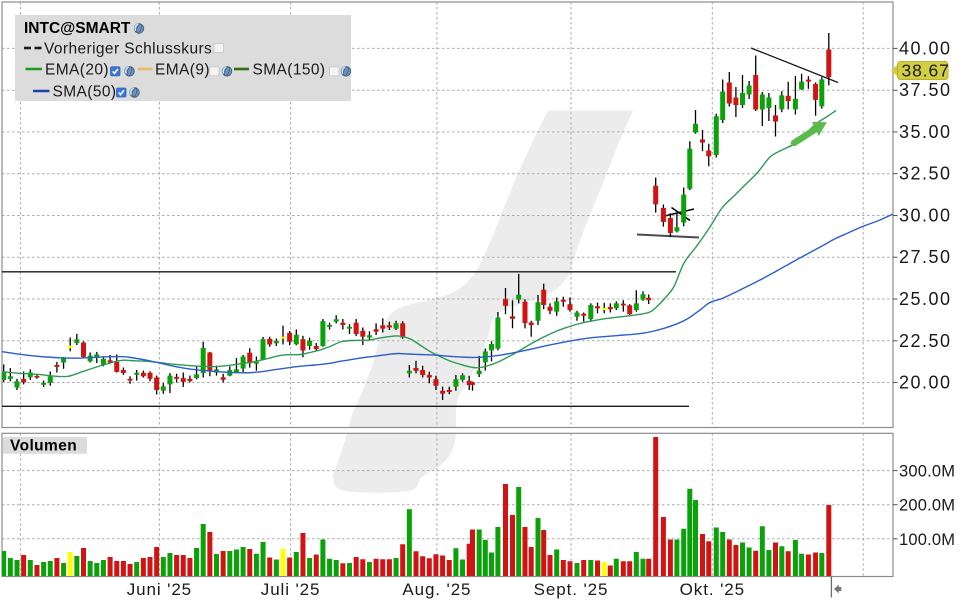 This screenshot has width=960, height=600. Describe the element at coordinates (925, 216) in the screenshot. I see `svg-text: 30.00` at that location.